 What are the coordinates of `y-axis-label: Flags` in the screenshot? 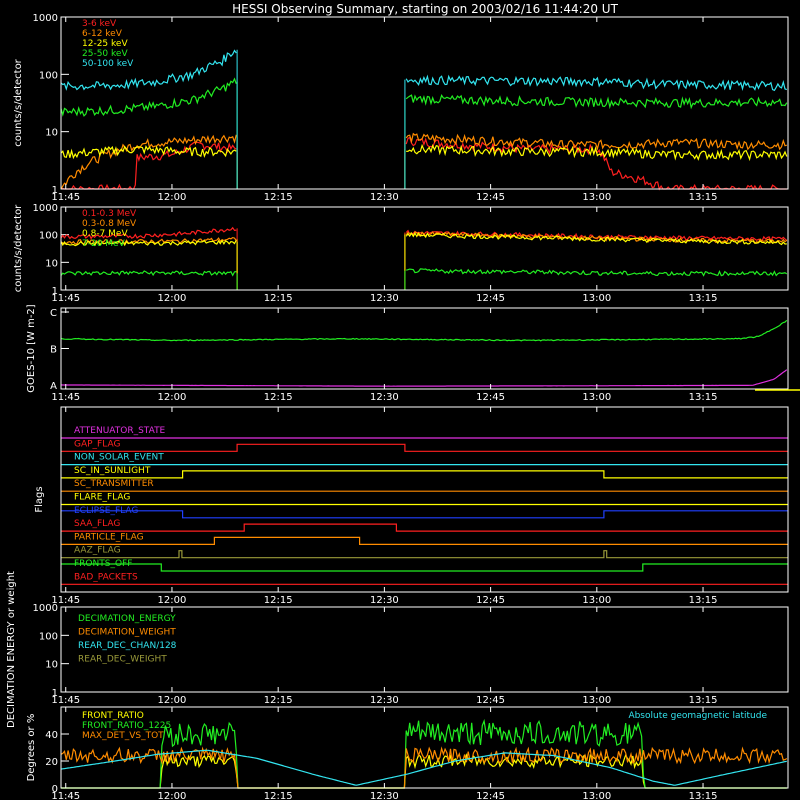 It's located at (39, 499).